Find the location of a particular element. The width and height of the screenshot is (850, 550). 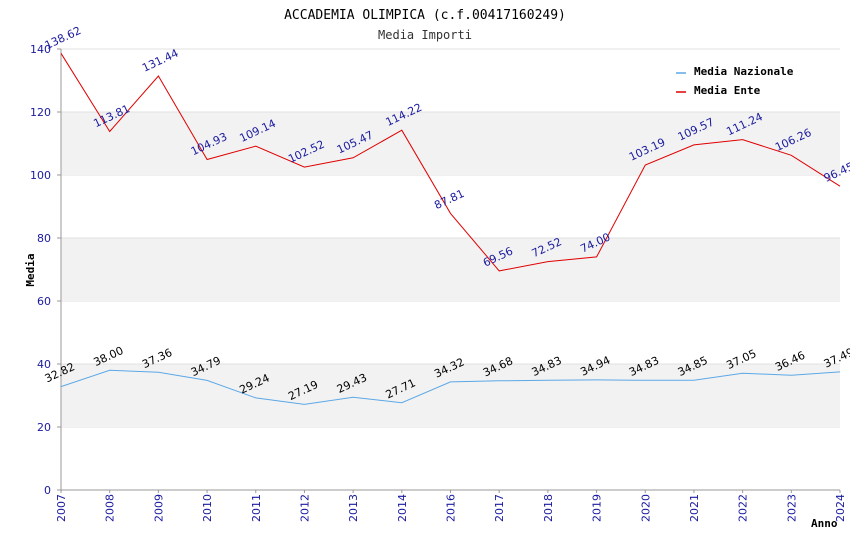

chart-subtitle: Media Importi is located at coordinates (425, 35).